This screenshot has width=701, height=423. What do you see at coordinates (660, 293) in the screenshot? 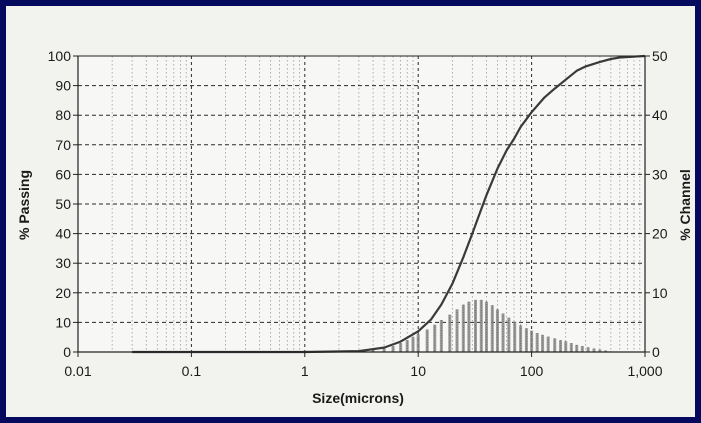
I see `y2-tick-label: 10` at bounding box center [660, 293].